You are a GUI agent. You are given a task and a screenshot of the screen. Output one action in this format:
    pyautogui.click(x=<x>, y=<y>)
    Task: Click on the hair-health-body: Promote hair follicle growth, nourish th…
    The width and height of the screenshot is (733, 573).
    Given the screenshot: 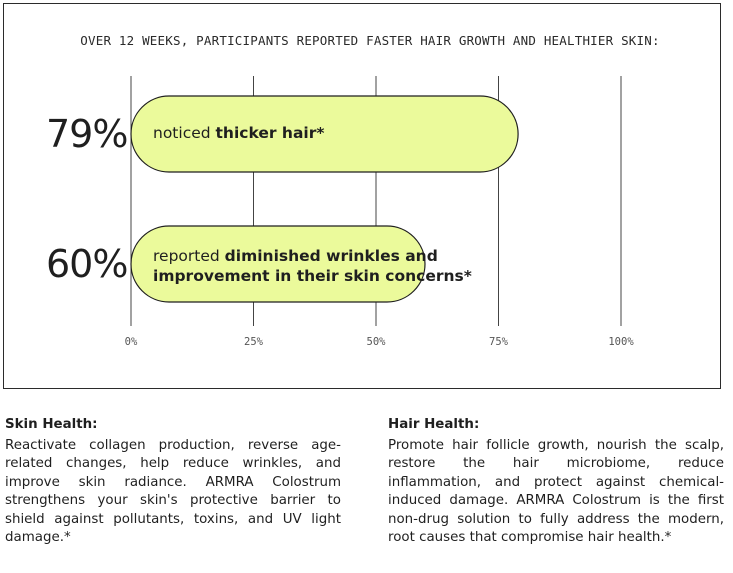 What is the action you would take?
    pyautogui.click(x=556, y=491)
    